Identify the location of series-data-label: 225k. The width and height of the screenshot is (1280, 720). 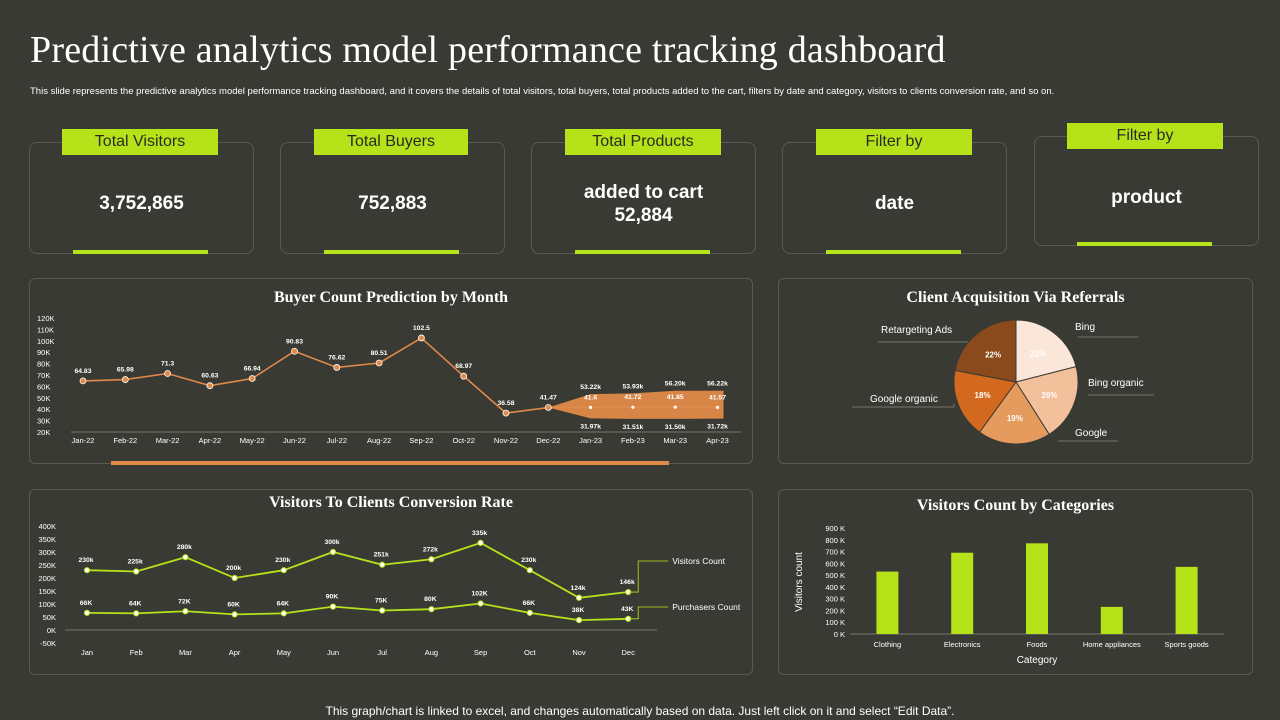
(135, 562).